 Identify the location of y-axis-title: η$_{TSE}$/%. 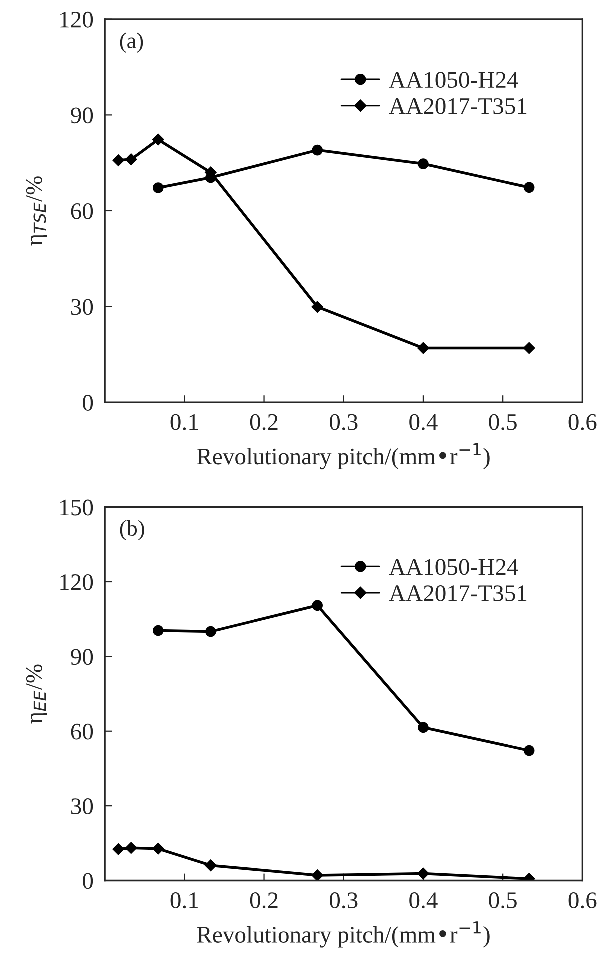
(37, 211).